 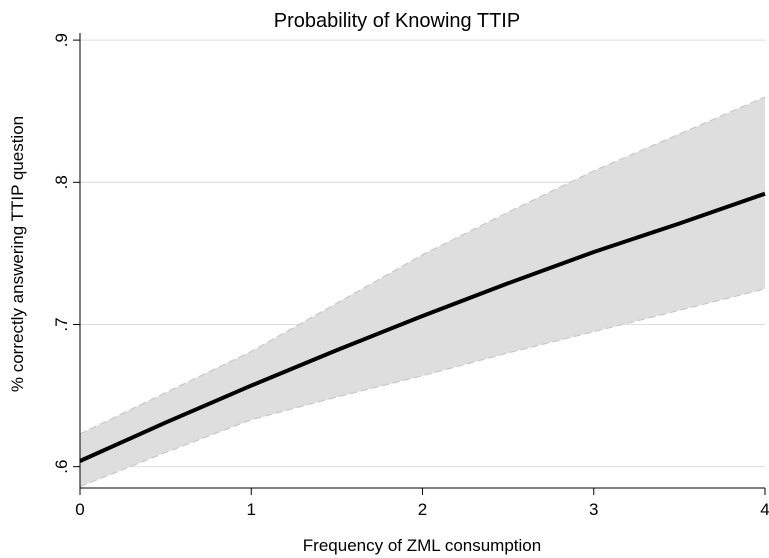 I want to click on x-axis-ticks: 0 1 2 3 4, so click(x=422, y=503).